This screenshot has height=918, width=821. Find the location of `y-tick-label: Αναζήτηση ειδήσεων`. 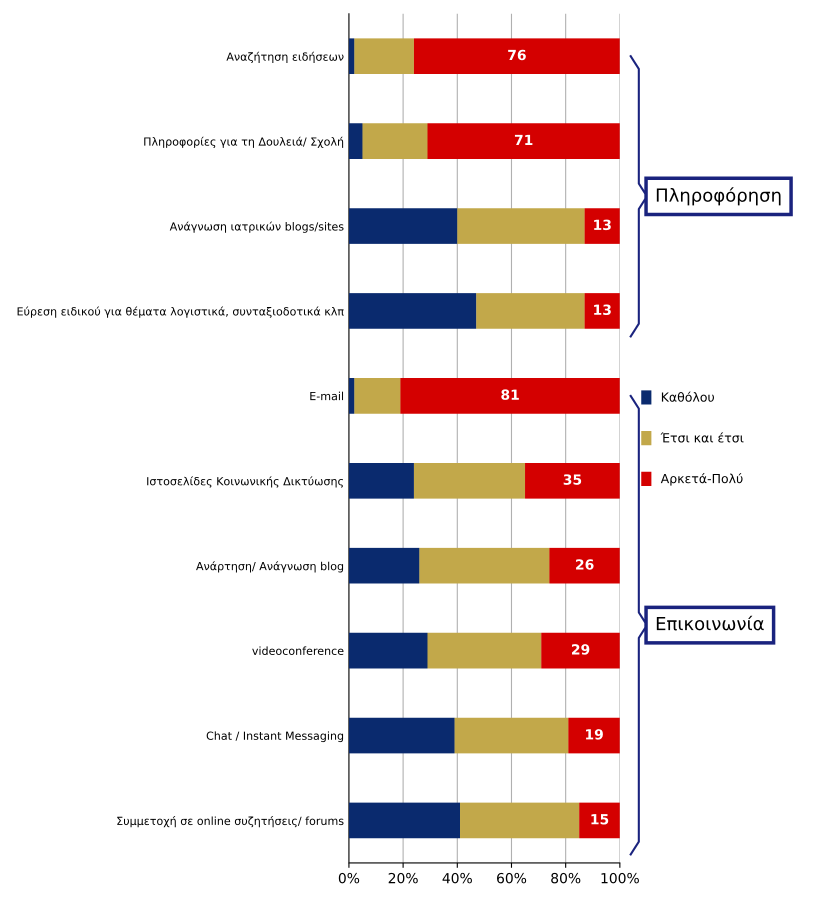

y-tick-label: Αναζήτηση ειδήσεων is located at coordinates (285, 58).